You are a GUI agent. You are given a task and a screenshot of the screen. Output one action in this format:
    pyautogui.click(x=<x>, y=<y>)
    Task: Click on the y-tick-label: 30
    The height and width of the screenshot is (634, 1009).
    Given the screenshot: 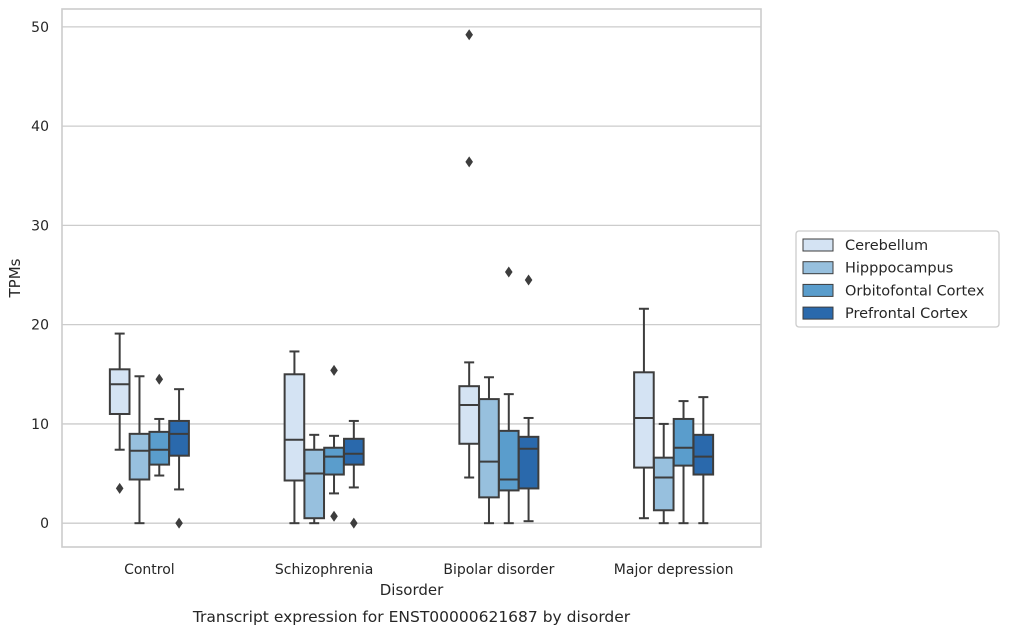 What is the action you would take?
    pyautogui.click(x=40, y=226)
    